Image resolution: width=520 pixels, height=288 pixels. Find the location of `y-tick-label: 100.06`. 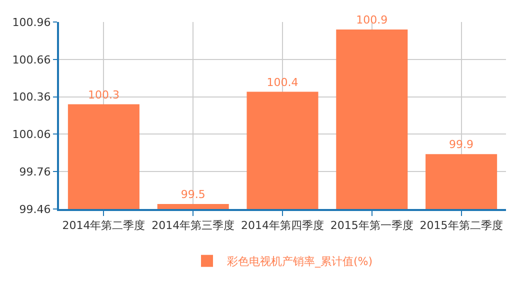

y-tick-label: 100.06 is located at coordinates (31, 135).